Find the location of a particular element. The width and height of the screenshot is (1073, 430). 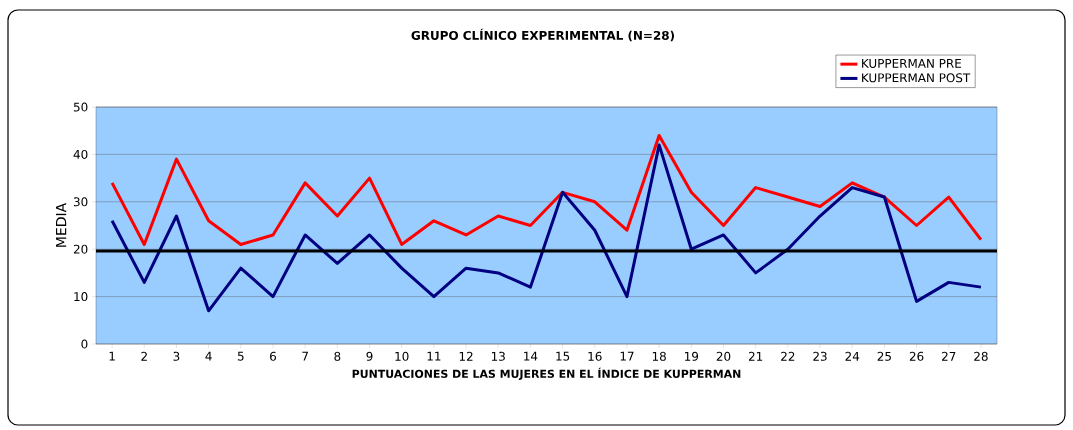

legend-label: KUPPERMAN PRE is located at coordinates (911, 63).